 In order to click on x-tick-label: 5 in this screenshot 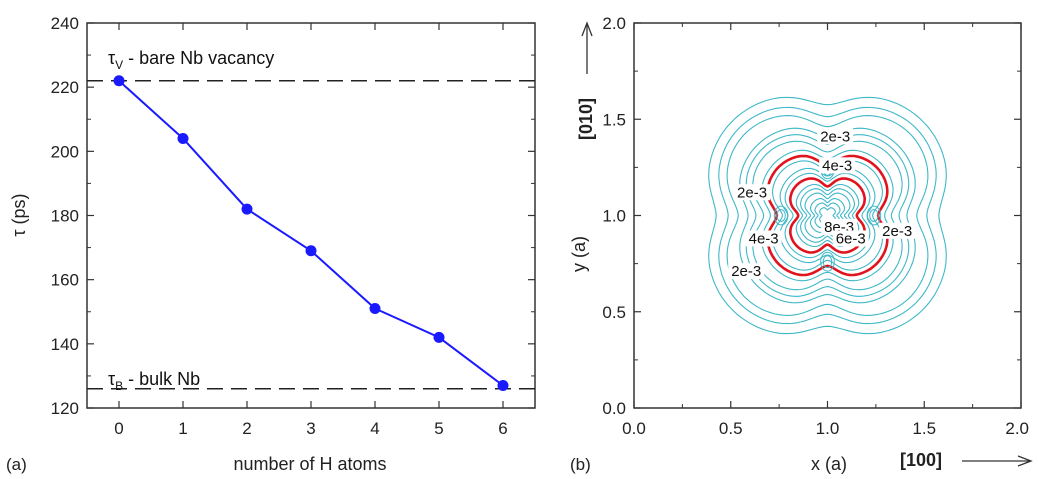, I will do `click(438, 428)`.